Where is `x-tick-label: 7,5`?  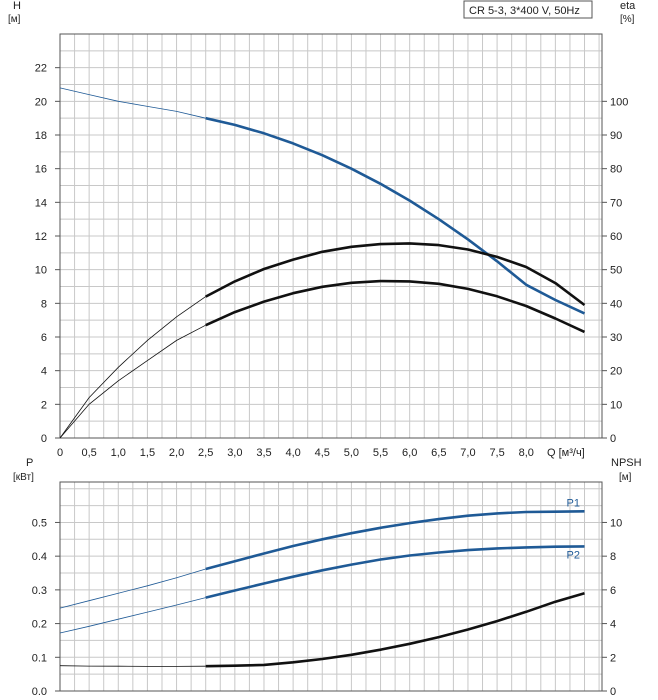
x-tick-label: 7,5 is located at coordinates (496, 453).